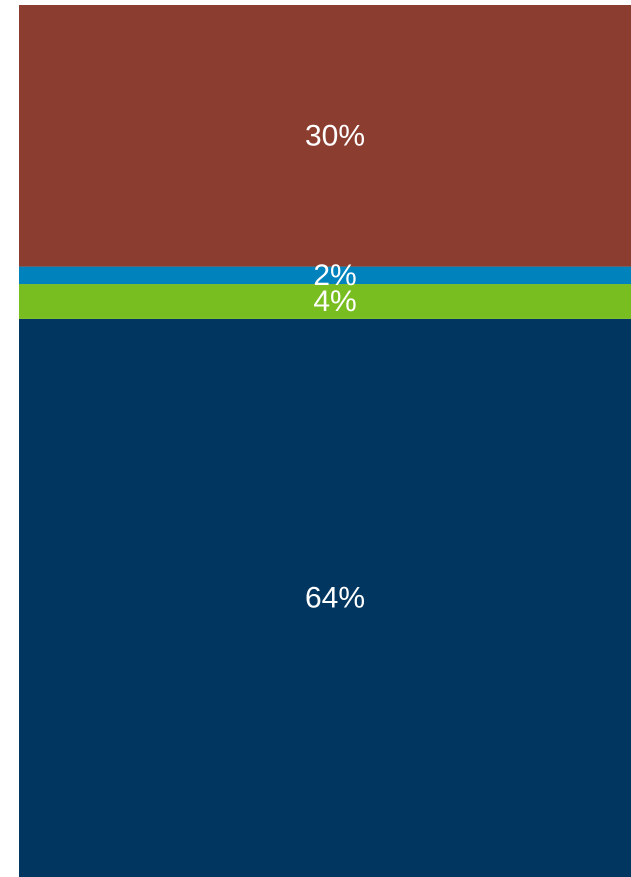 Image resolution: width=631 pixels, height=877 pixels. I want to click on data-label-2: 2%, so click(334, 275).